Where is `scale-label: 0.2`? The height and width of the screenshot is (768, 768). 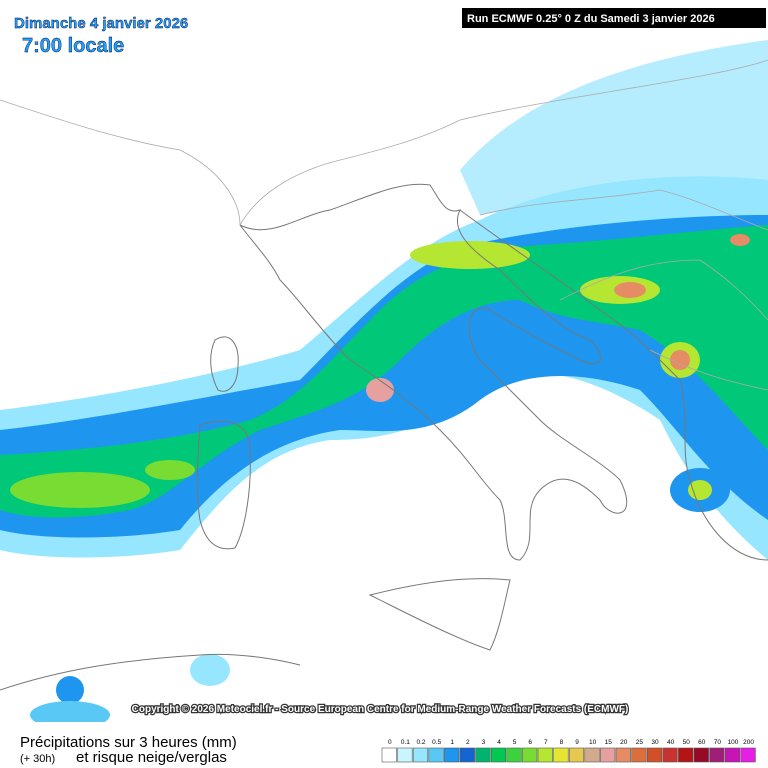
scale-label: 0.2 is located at coordinates (420, 742).